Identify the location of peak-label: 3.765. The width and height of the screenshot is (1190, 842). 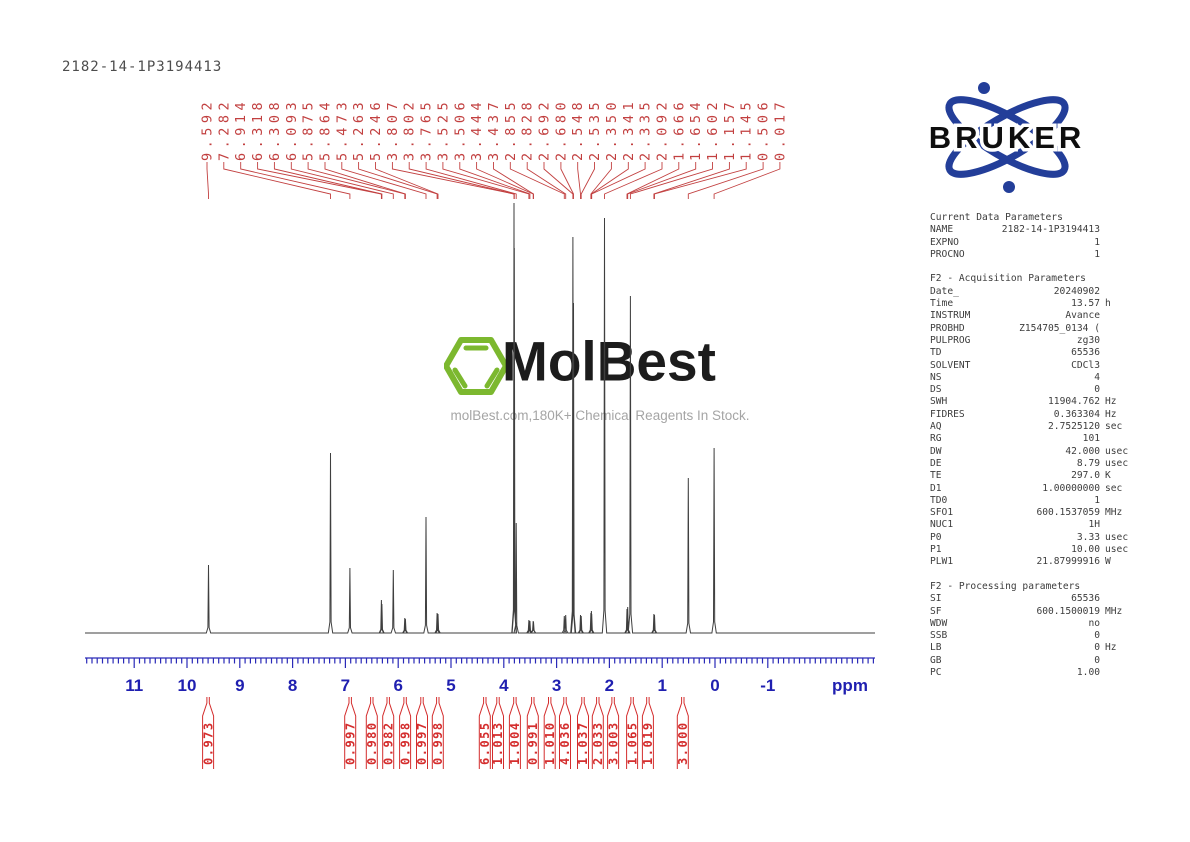
(427, 129).